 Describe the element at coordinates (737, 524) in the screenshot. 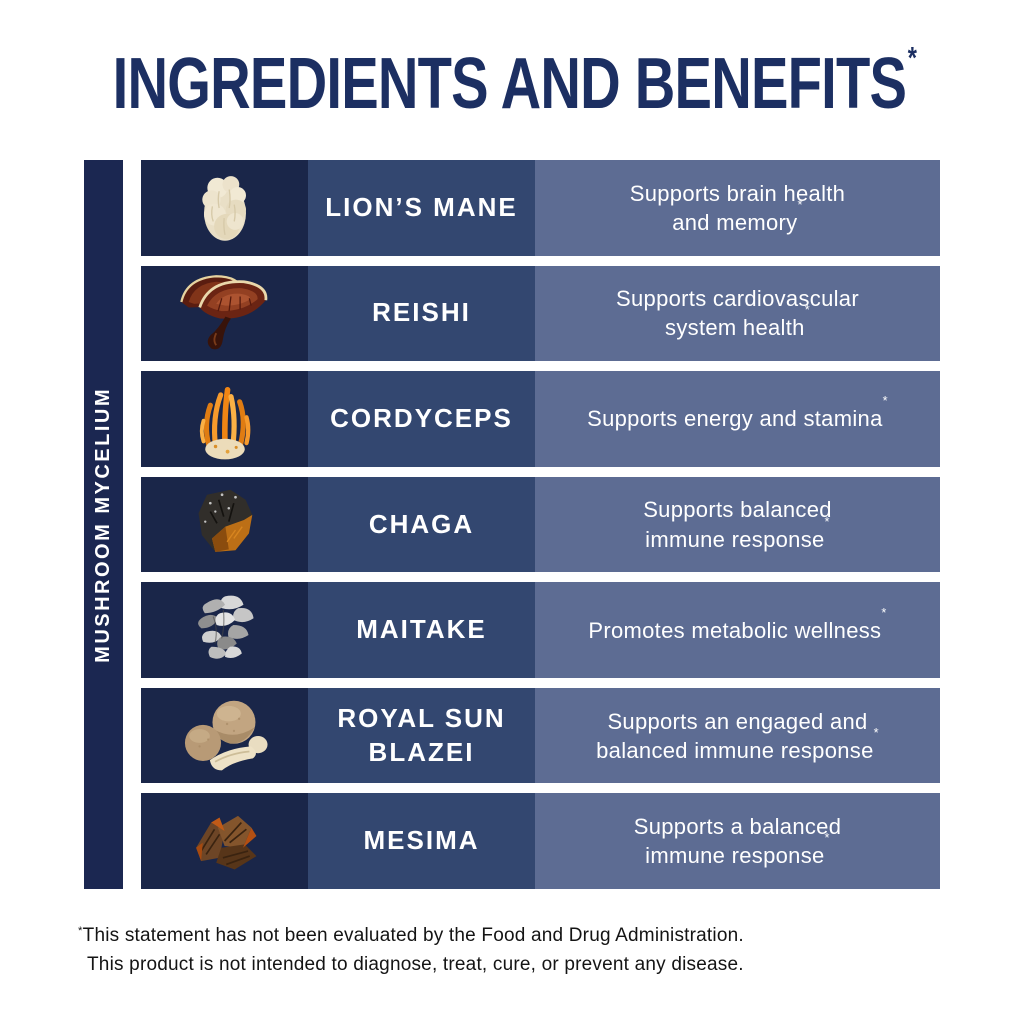

I see `ingredient-benefit: Supports balanced immune response*` at that location.